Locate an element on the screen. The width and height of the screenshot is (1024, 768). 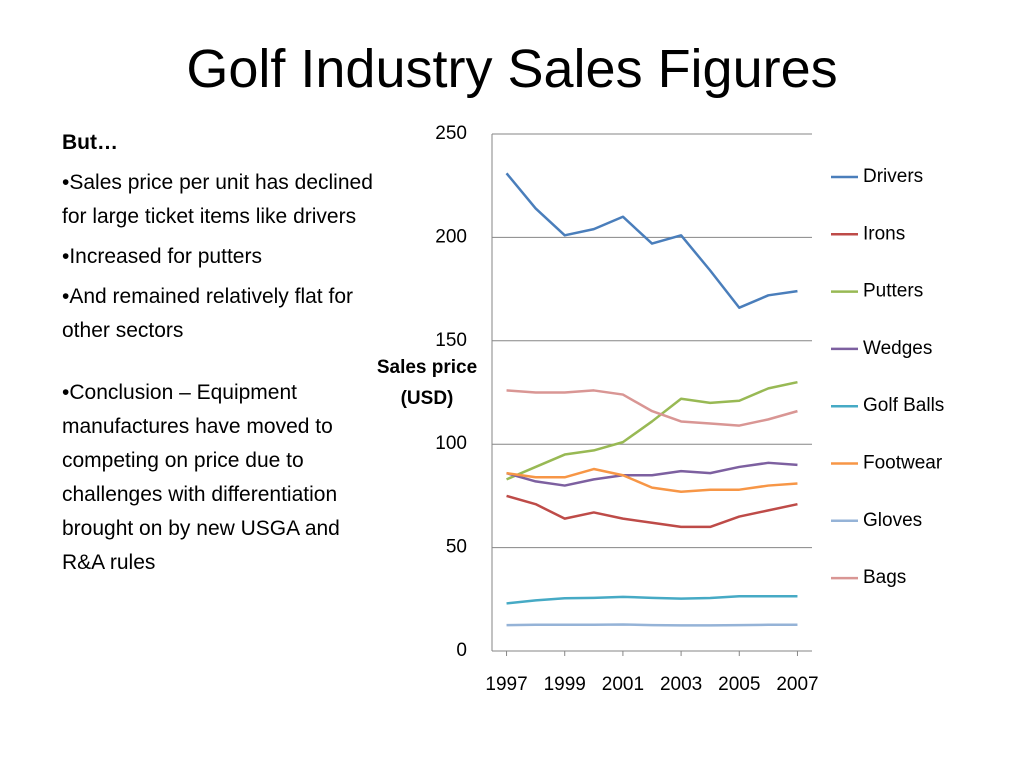
bullet: •Increased for putters is located at coordinates (162, 256).